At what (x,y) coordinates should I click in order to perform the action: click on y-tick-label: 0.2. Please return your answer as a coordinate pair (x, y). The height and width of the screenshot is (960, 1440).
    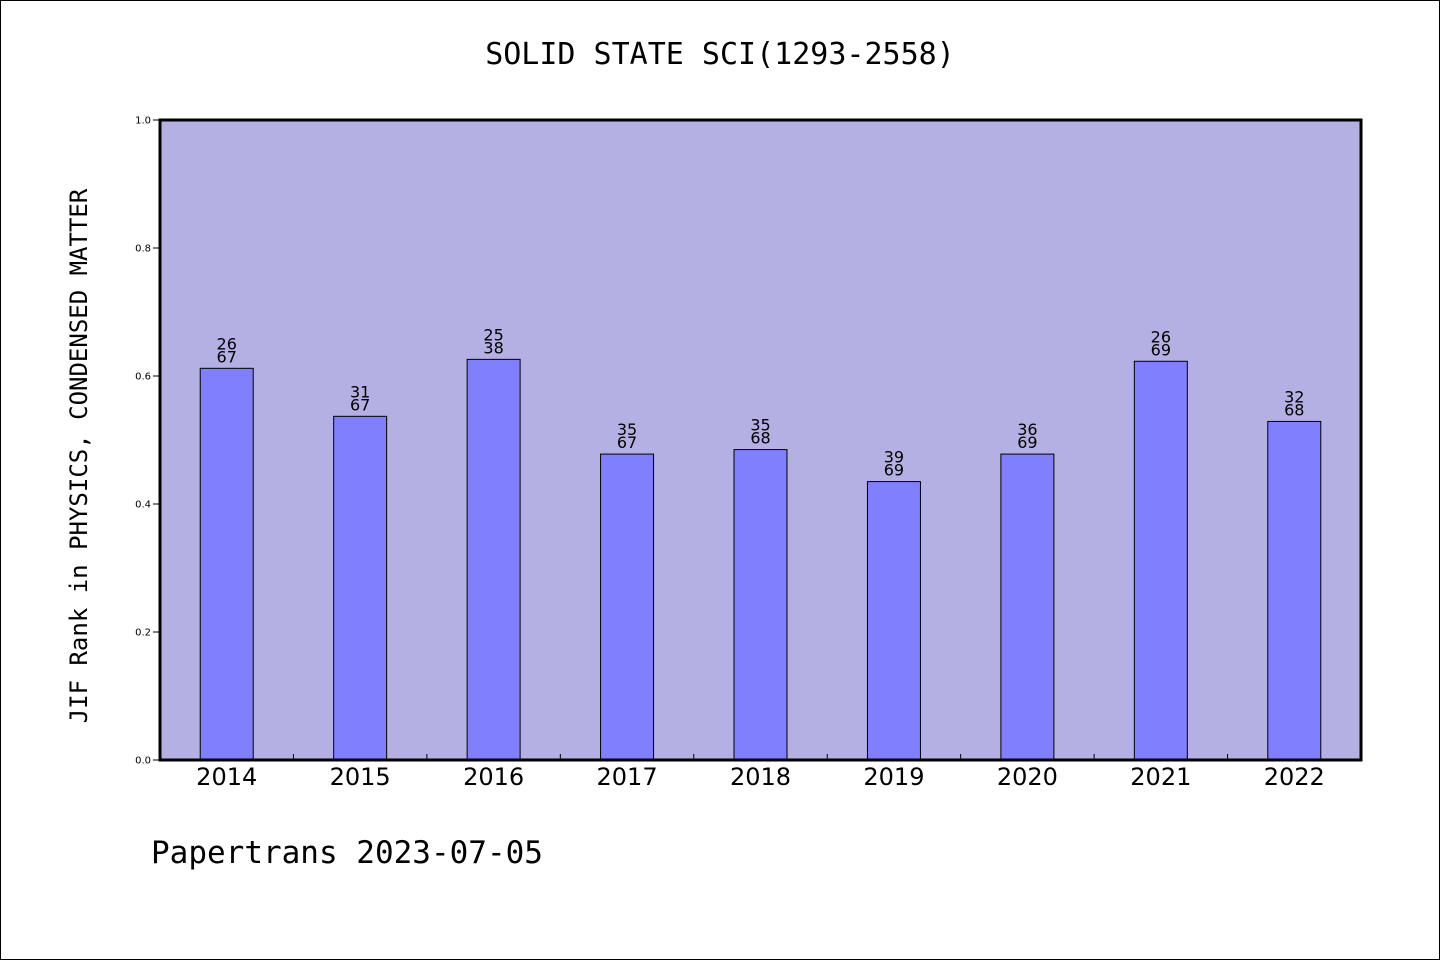
    Looking at the image, I should click on (143, 633).